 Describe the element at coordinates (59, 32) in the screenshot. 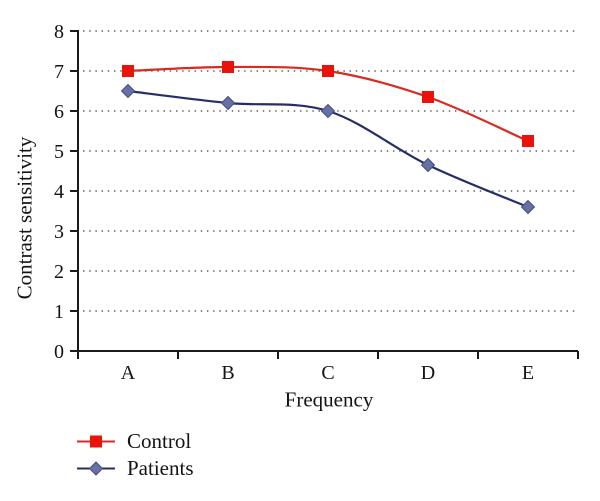

I see `y-tick-label: 8` at that location.